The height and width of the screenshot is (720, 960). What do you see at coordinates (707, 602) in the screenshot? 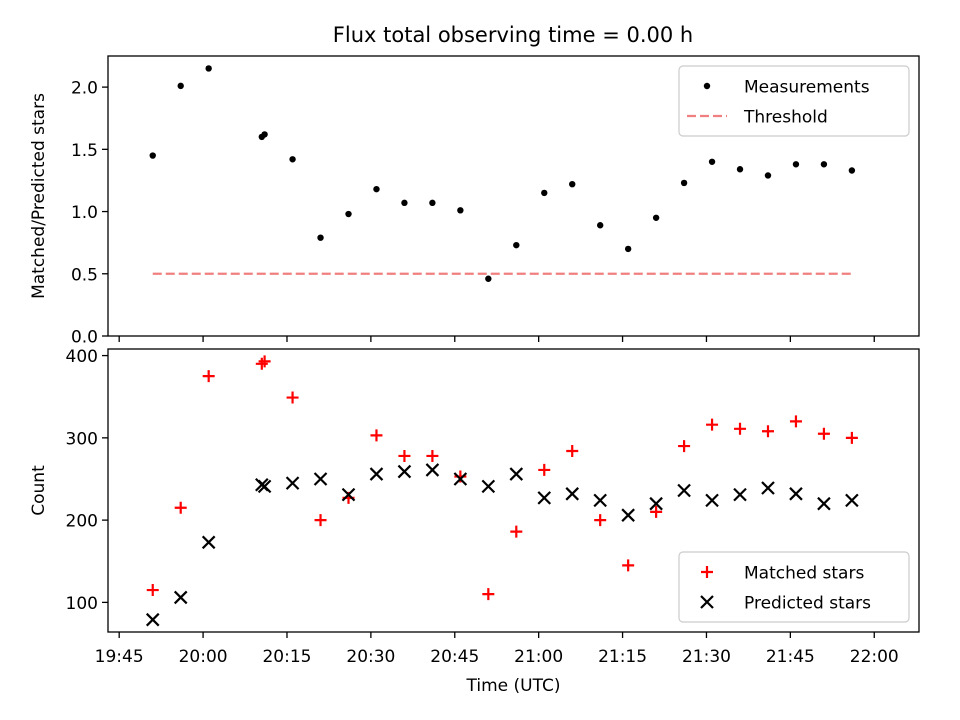
I see `legend-marker-predicted` at bounding box center [707, 602].